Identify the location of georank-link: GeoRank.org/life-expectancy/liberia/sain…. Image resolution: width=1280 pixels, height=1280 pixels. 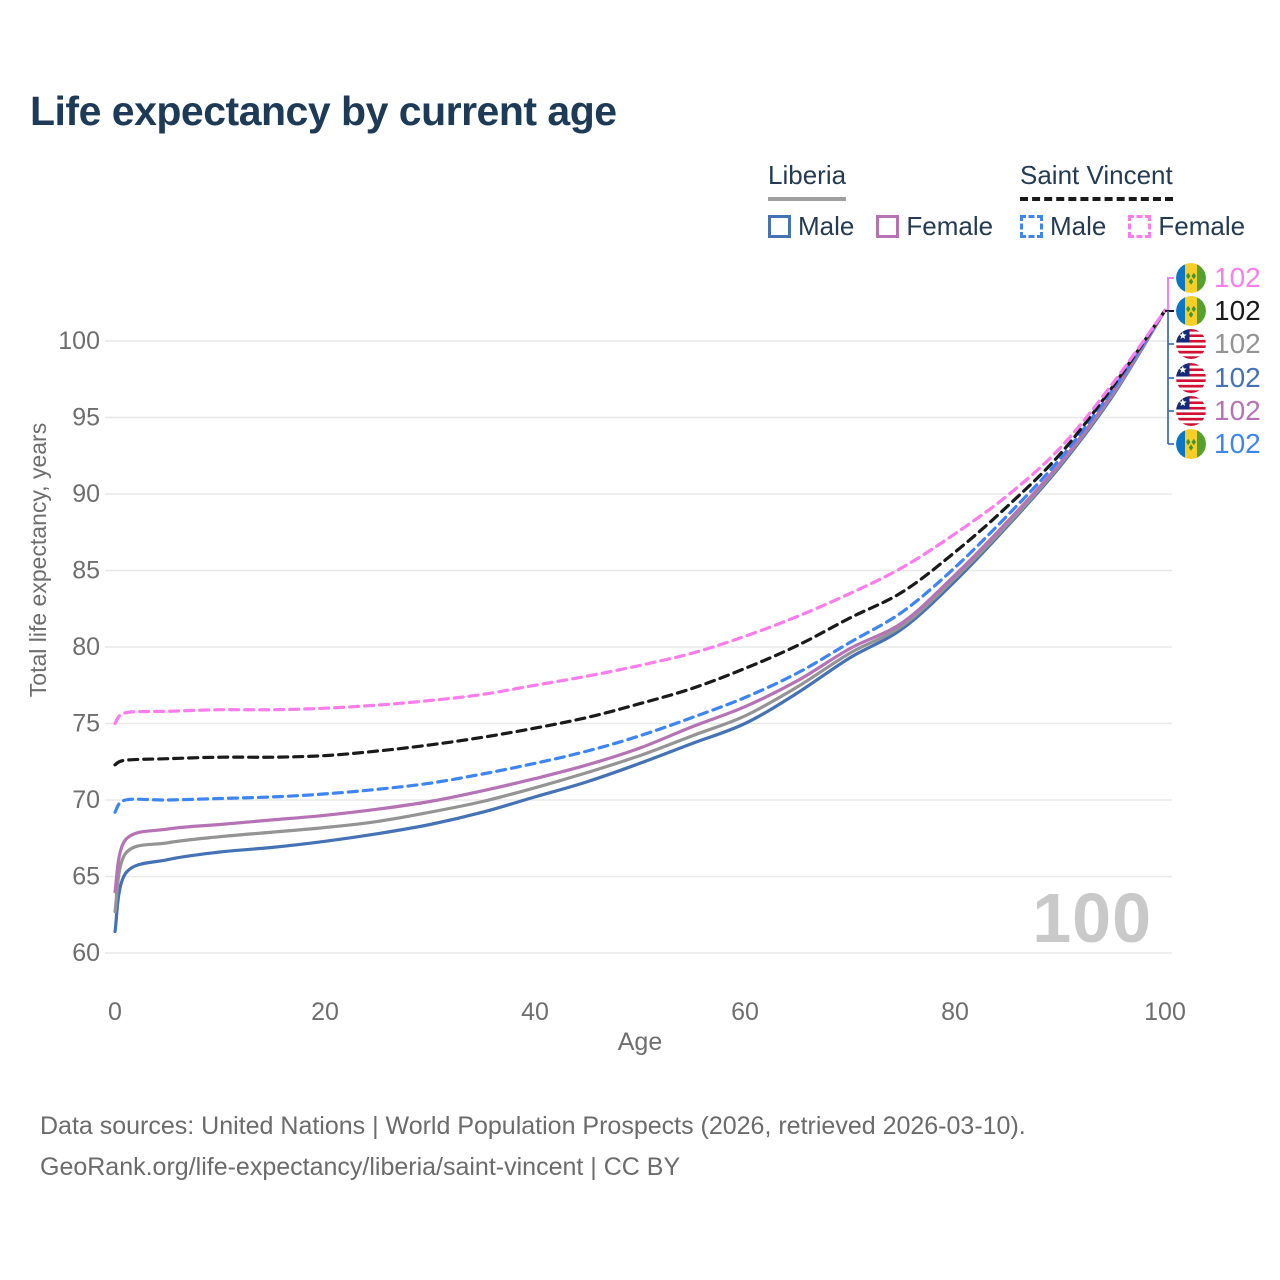
(360, 1167).